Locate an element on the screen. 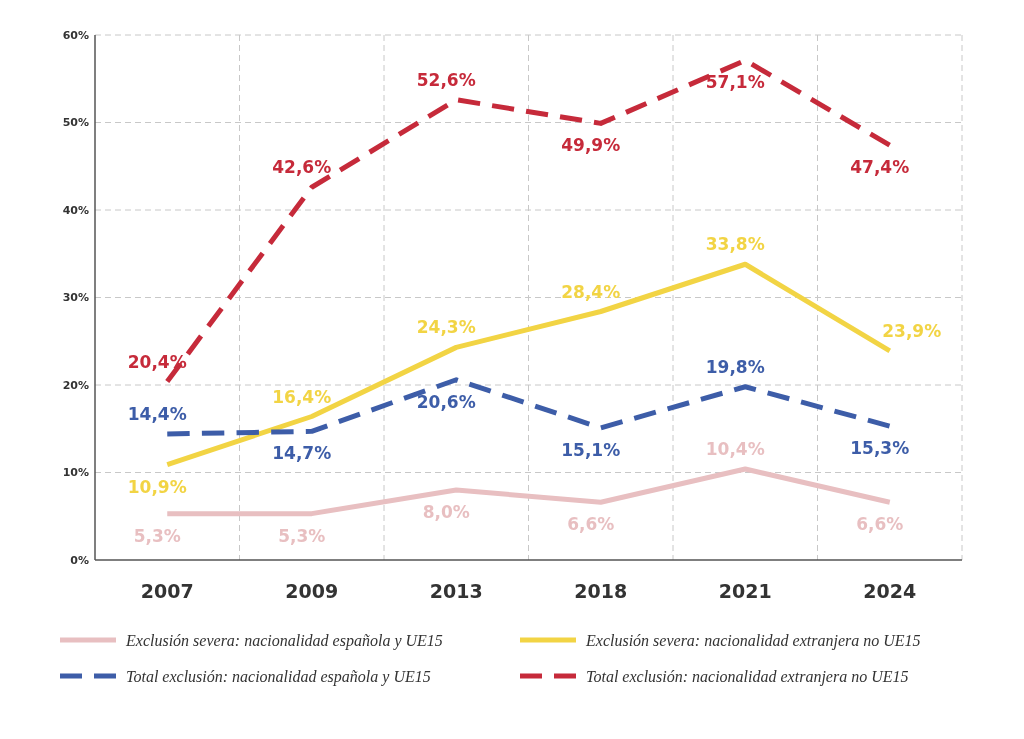 The height and width of the screenshot is (739, 1024). data-label: 10,9% is located at coordinates (157, 486).